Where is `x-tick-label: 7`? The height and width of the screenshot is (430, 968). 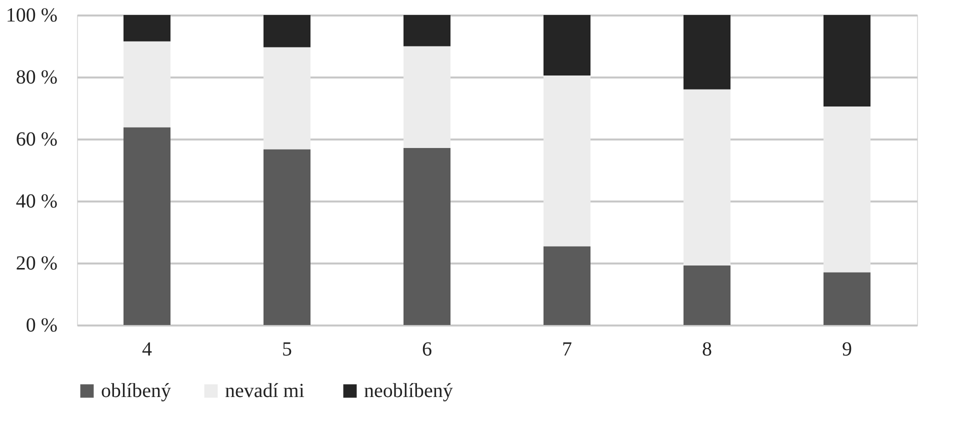 x-tick-label: 7 is located at coordinates (567, 349).